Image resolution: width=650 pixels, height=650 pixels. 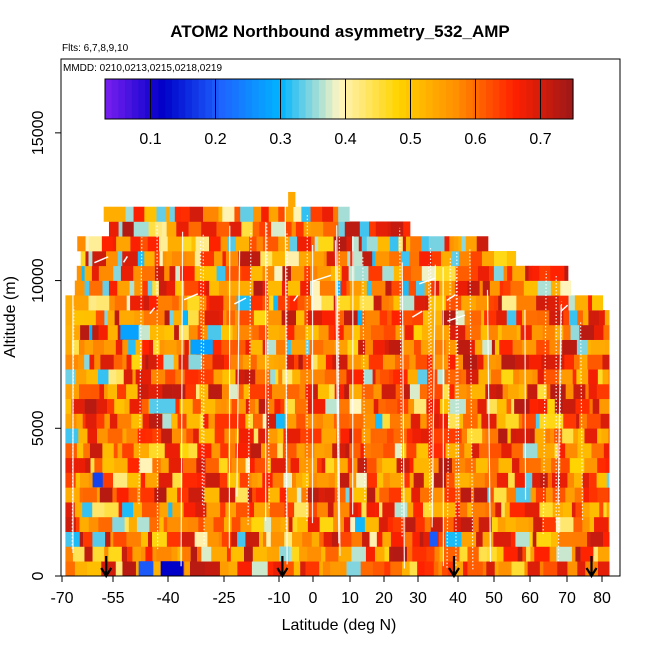 What do you see at coordinates (101, 260) in the screenshot?
I see `track-segment` at bounding box center [101, 260].